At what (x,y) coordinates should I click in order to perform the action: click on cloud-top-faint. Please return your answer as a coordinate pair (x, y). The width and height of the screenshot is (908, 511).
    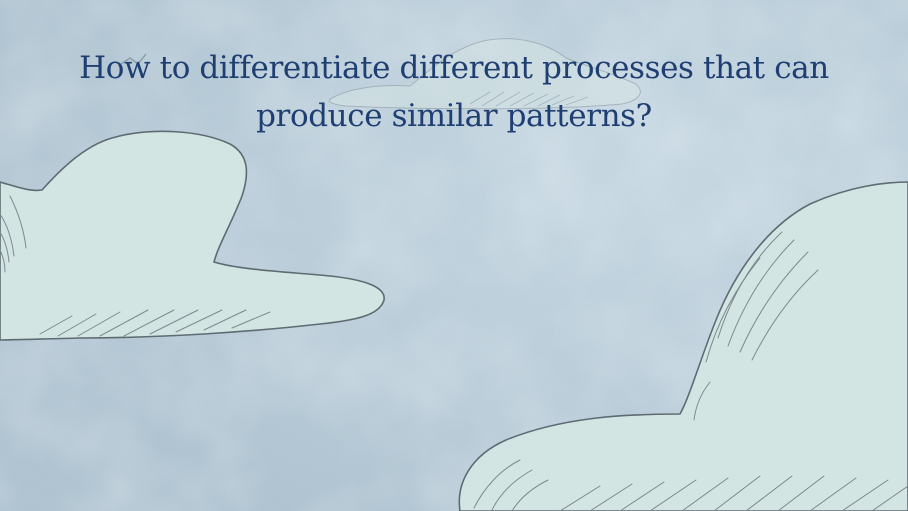
    Looking at the image, I should click on (379, 74).